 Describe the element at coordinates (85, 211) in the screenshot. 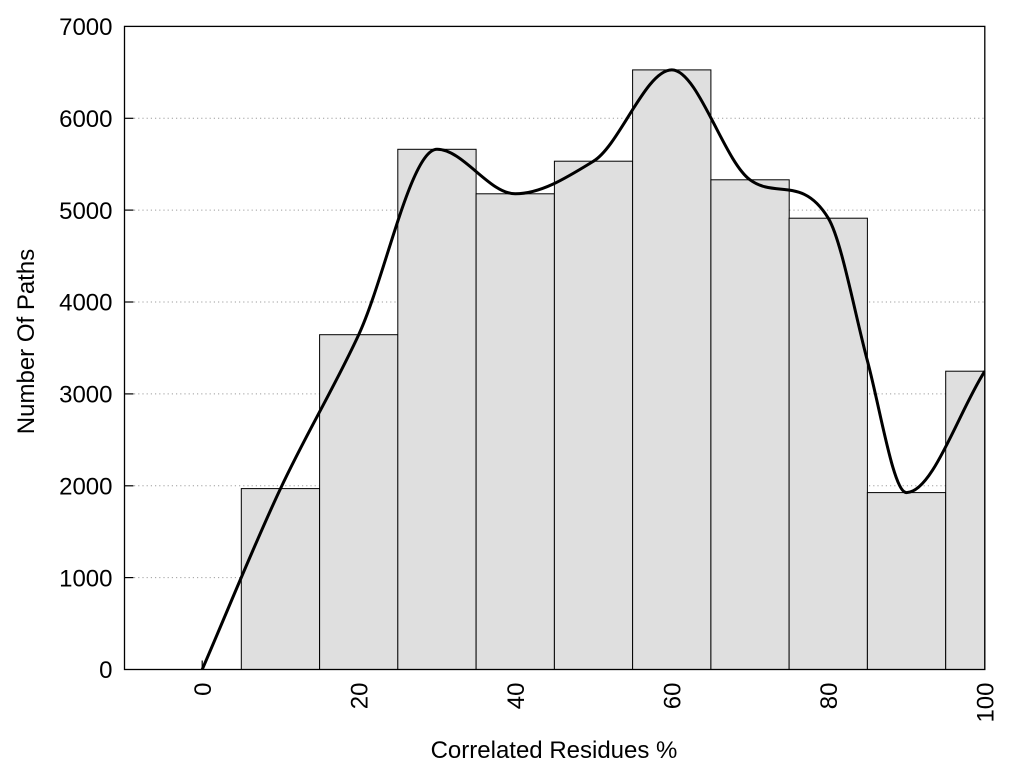

I see `svg-text: 5000` at that location.